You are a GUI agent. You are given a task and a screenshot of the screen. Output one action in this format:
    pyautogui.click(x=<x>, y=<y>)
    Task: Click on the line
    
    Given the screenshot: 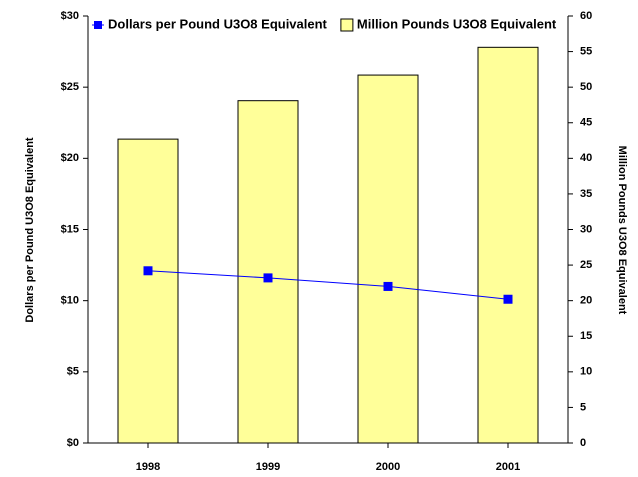 What is the action you would take?
    pyautogui.click(x=328, y=285)
    